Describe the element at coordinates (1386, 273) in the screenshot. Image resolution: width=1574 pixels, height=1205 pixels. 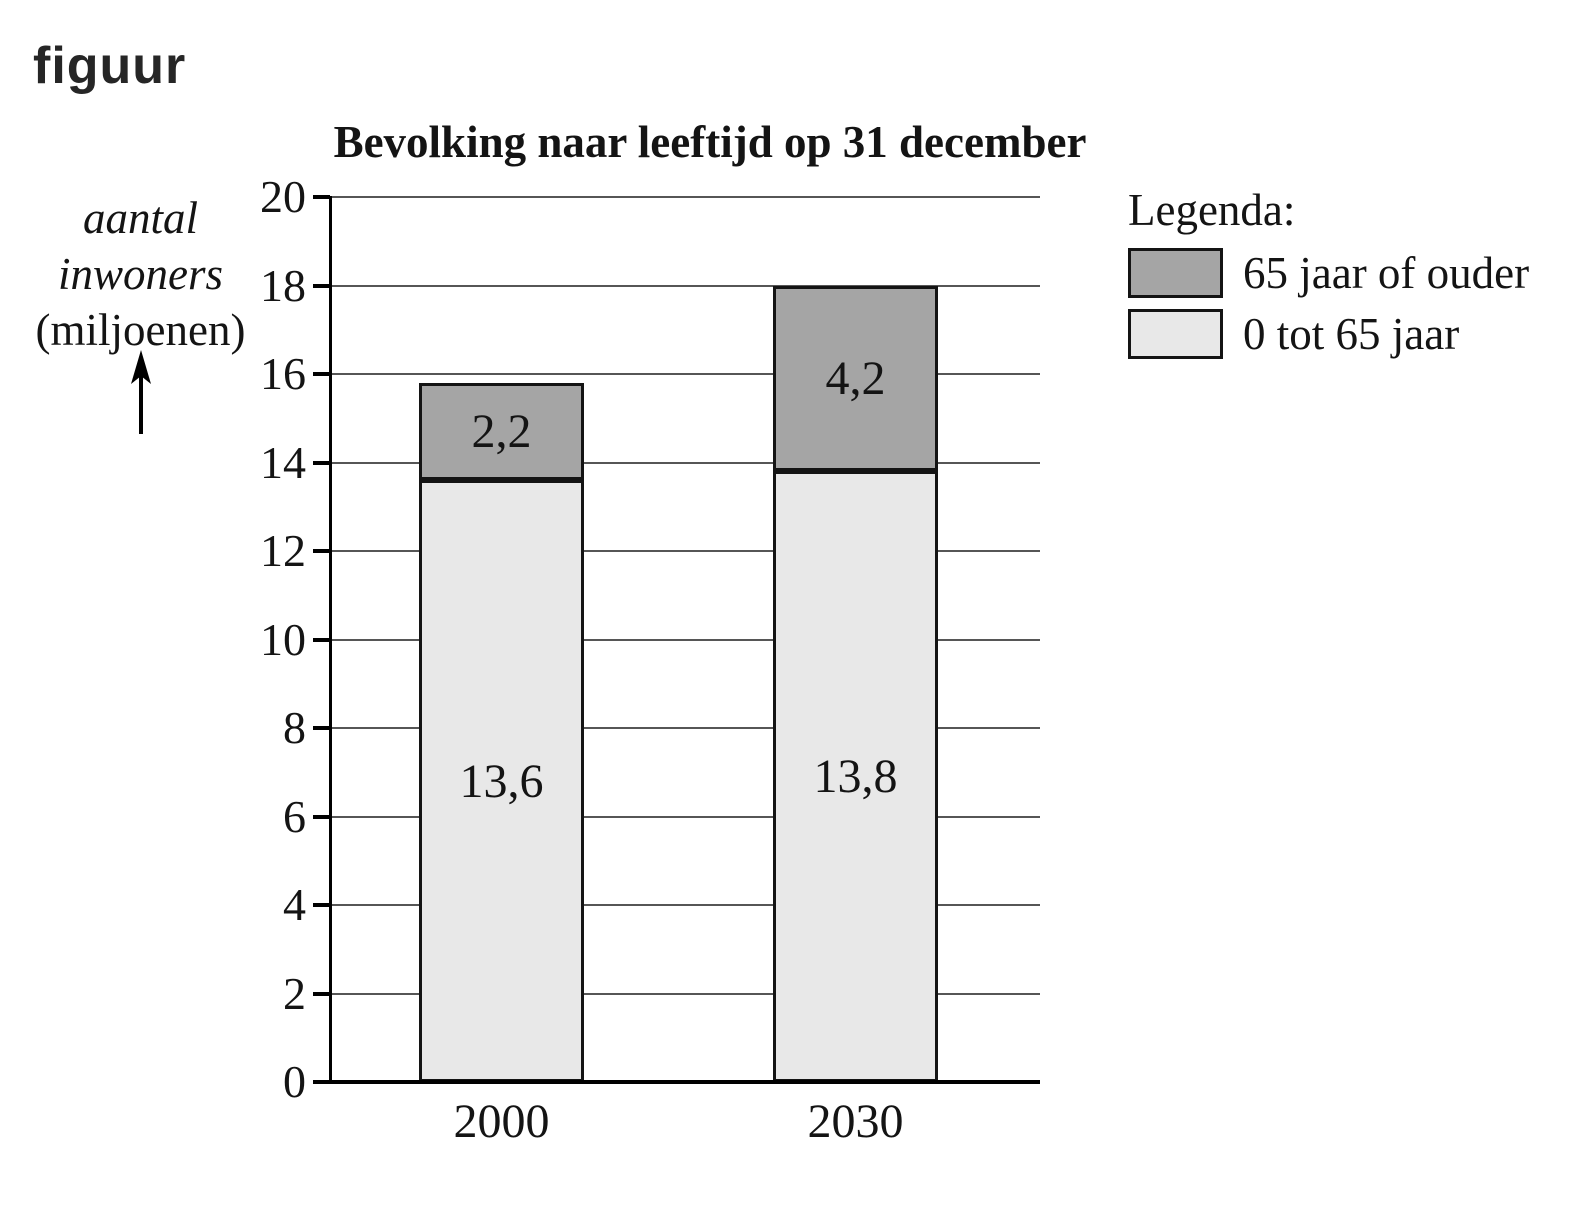
I see `legend-label: 65 jaar of ouder` at that location.